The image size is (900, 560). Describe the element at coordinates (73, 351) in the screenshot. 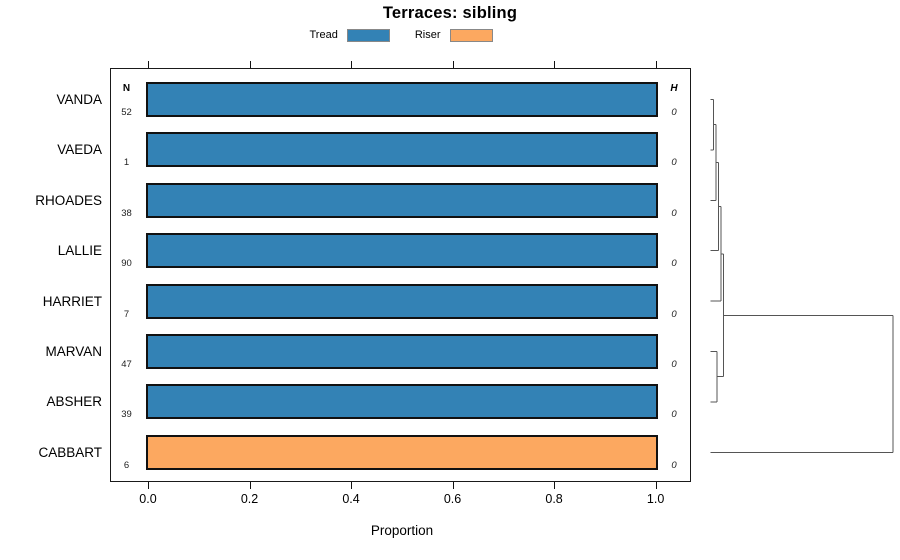

I see `category-label: MARVAN` at that location.